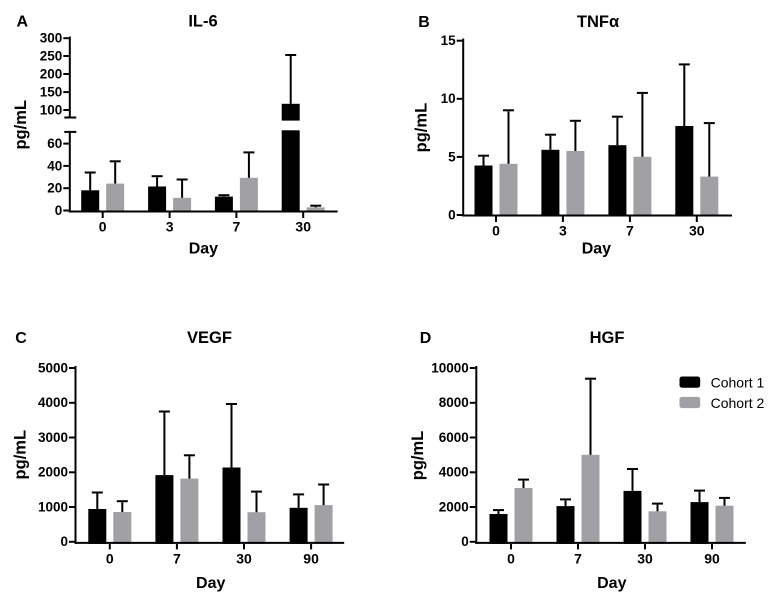  Describe the element at coordinates (51, 38) in the screenshot. I see `svg-text: 300` at that location.